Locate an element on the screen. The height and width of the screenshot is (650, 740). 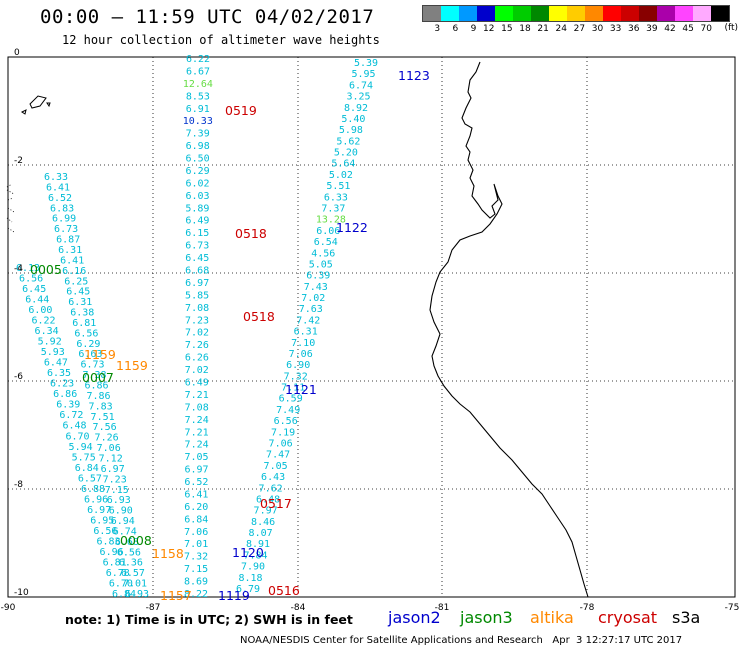
wave-height-value: 6.00 is located at coordinates (40, 310).